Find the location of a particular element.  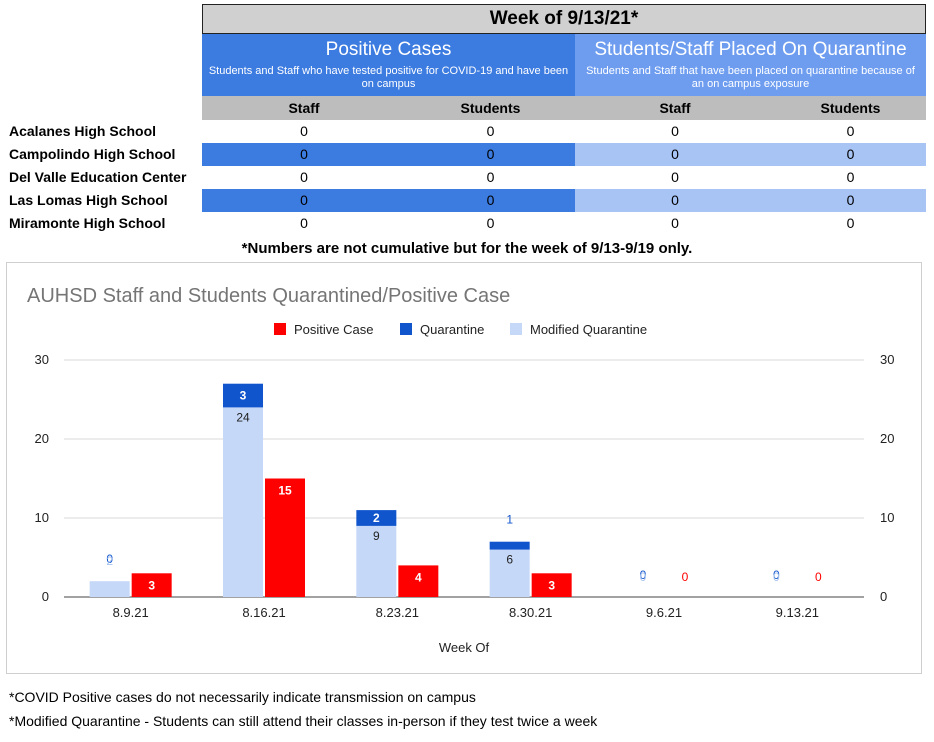

legend-label: Positive Case is located at coordinates (333, 329).